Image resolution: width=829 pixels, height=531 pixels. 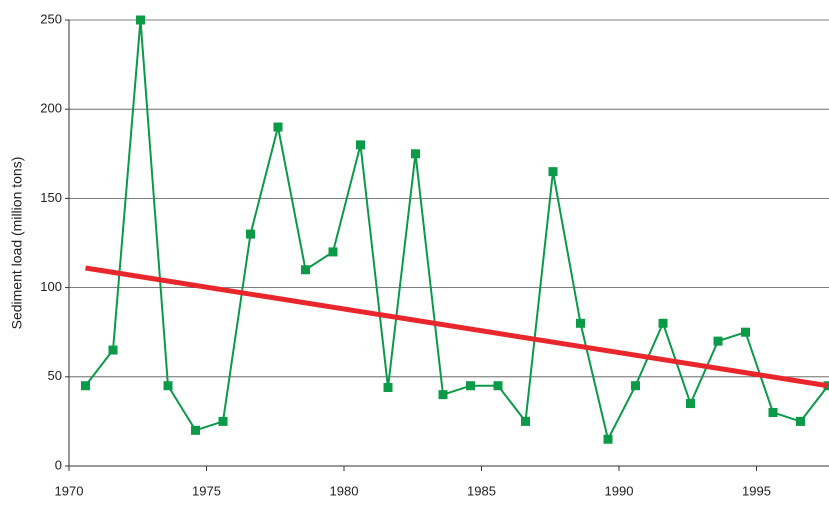 I want to click on x-tick-label: 1985, so click(x=481, y=490).